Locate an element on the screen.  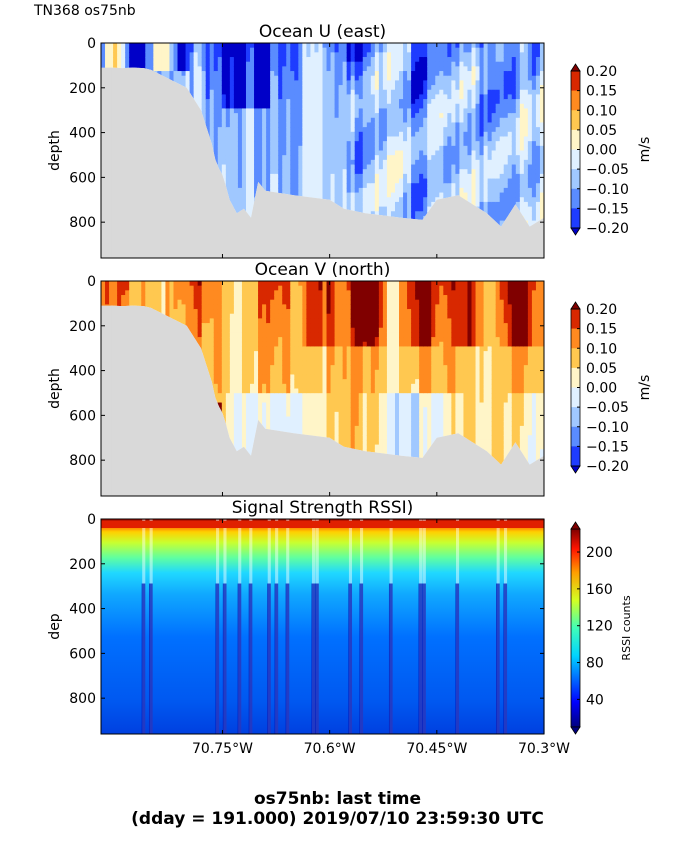
colorbar-tick-label: 160 is located at coordinates (599, 590).